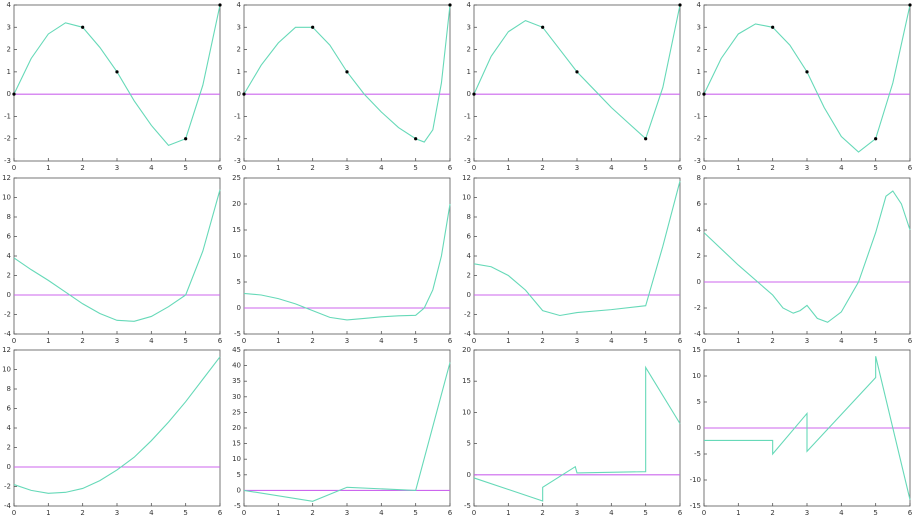  Describe the element at coordinates (239, 282) in the screenshot. I see `y-tick-label: 5` at that location.